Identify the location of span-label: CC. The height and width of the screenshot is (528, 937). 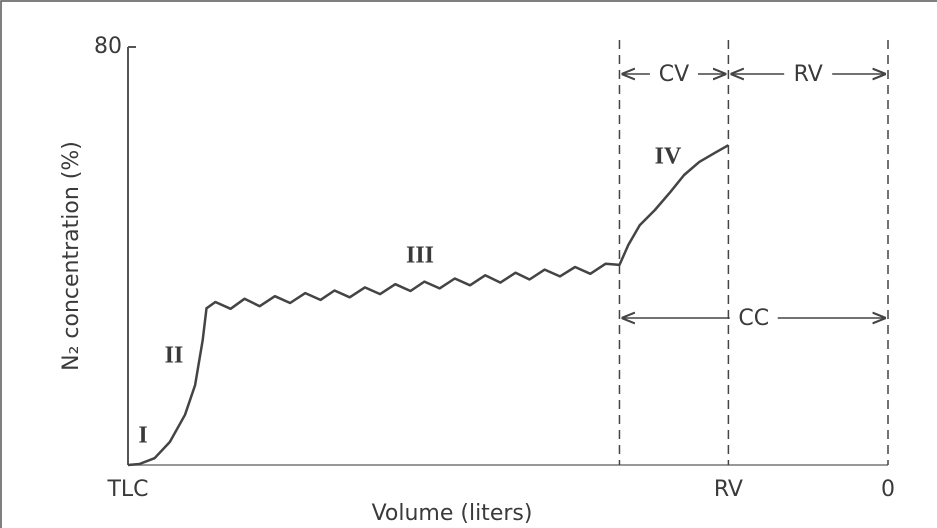
(753, 318).